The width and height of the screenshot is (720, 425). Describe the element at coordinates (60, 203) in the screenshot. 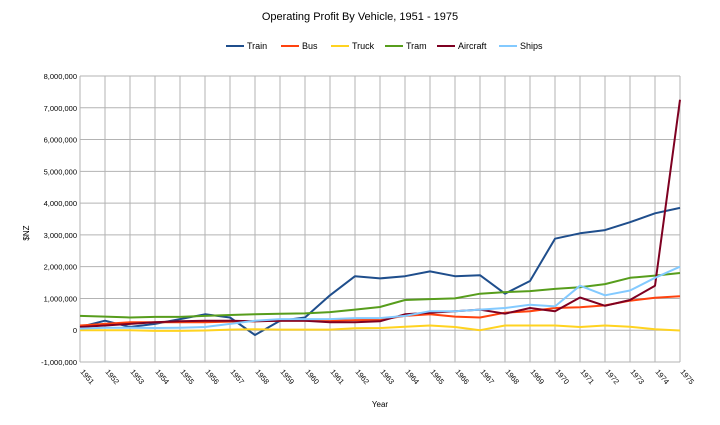

I see `y-tick-label: 4,000,000` at that location.